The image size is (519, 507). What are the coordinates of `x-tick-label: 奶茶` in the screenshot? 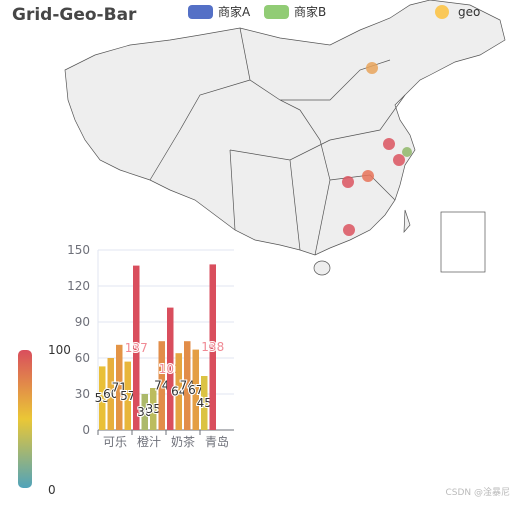 It's located at (183, 441).